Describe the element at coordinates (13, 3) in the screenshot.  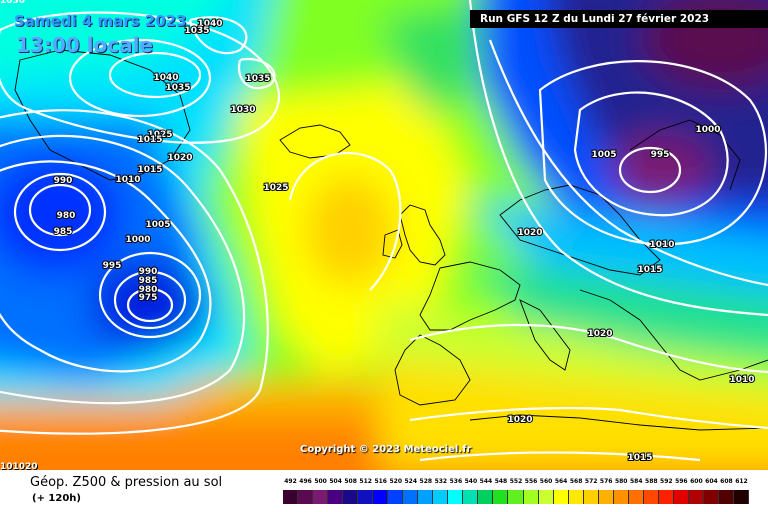
I see `corner-label-top: 1030` at that location.